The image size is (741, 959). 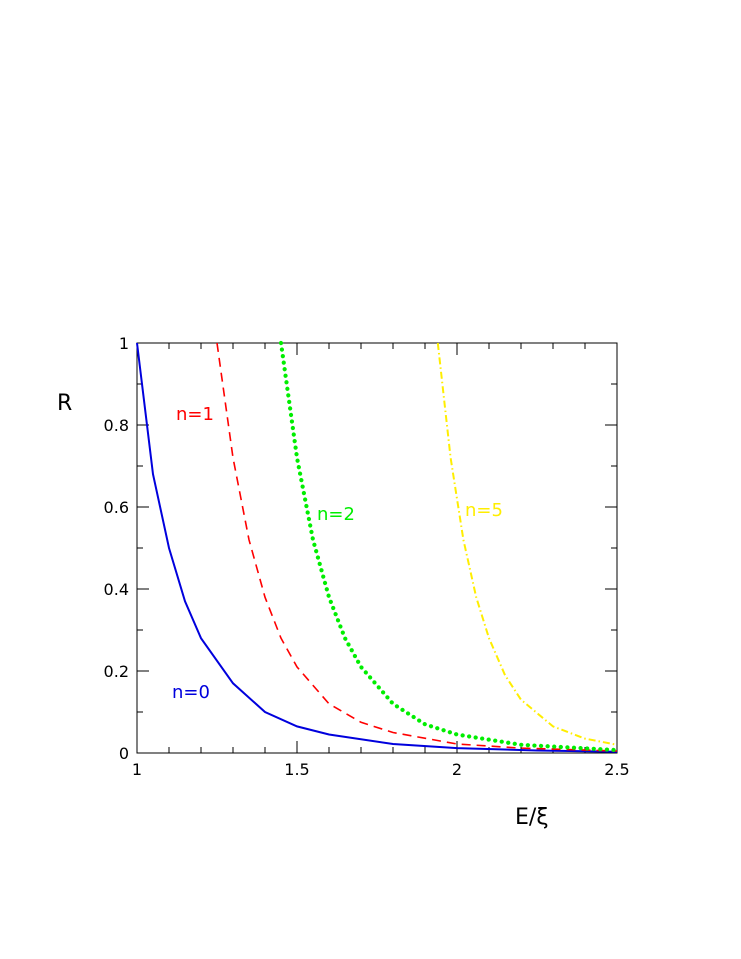 I want to click on y-tick-label: 0.8, so click(x=116, y=425).